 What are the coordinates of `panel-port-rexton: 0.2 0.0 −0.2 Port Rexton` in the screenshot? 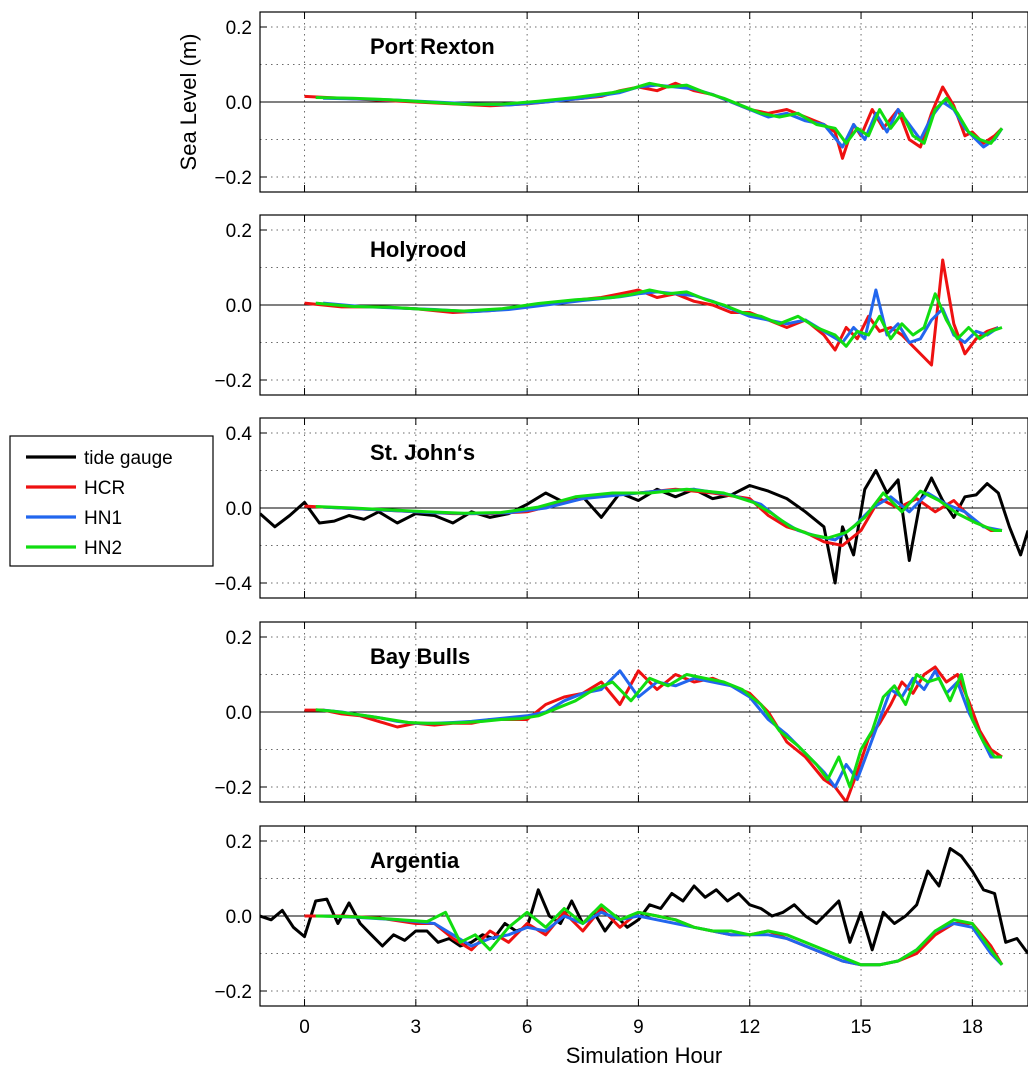 It's located at (621, 102).